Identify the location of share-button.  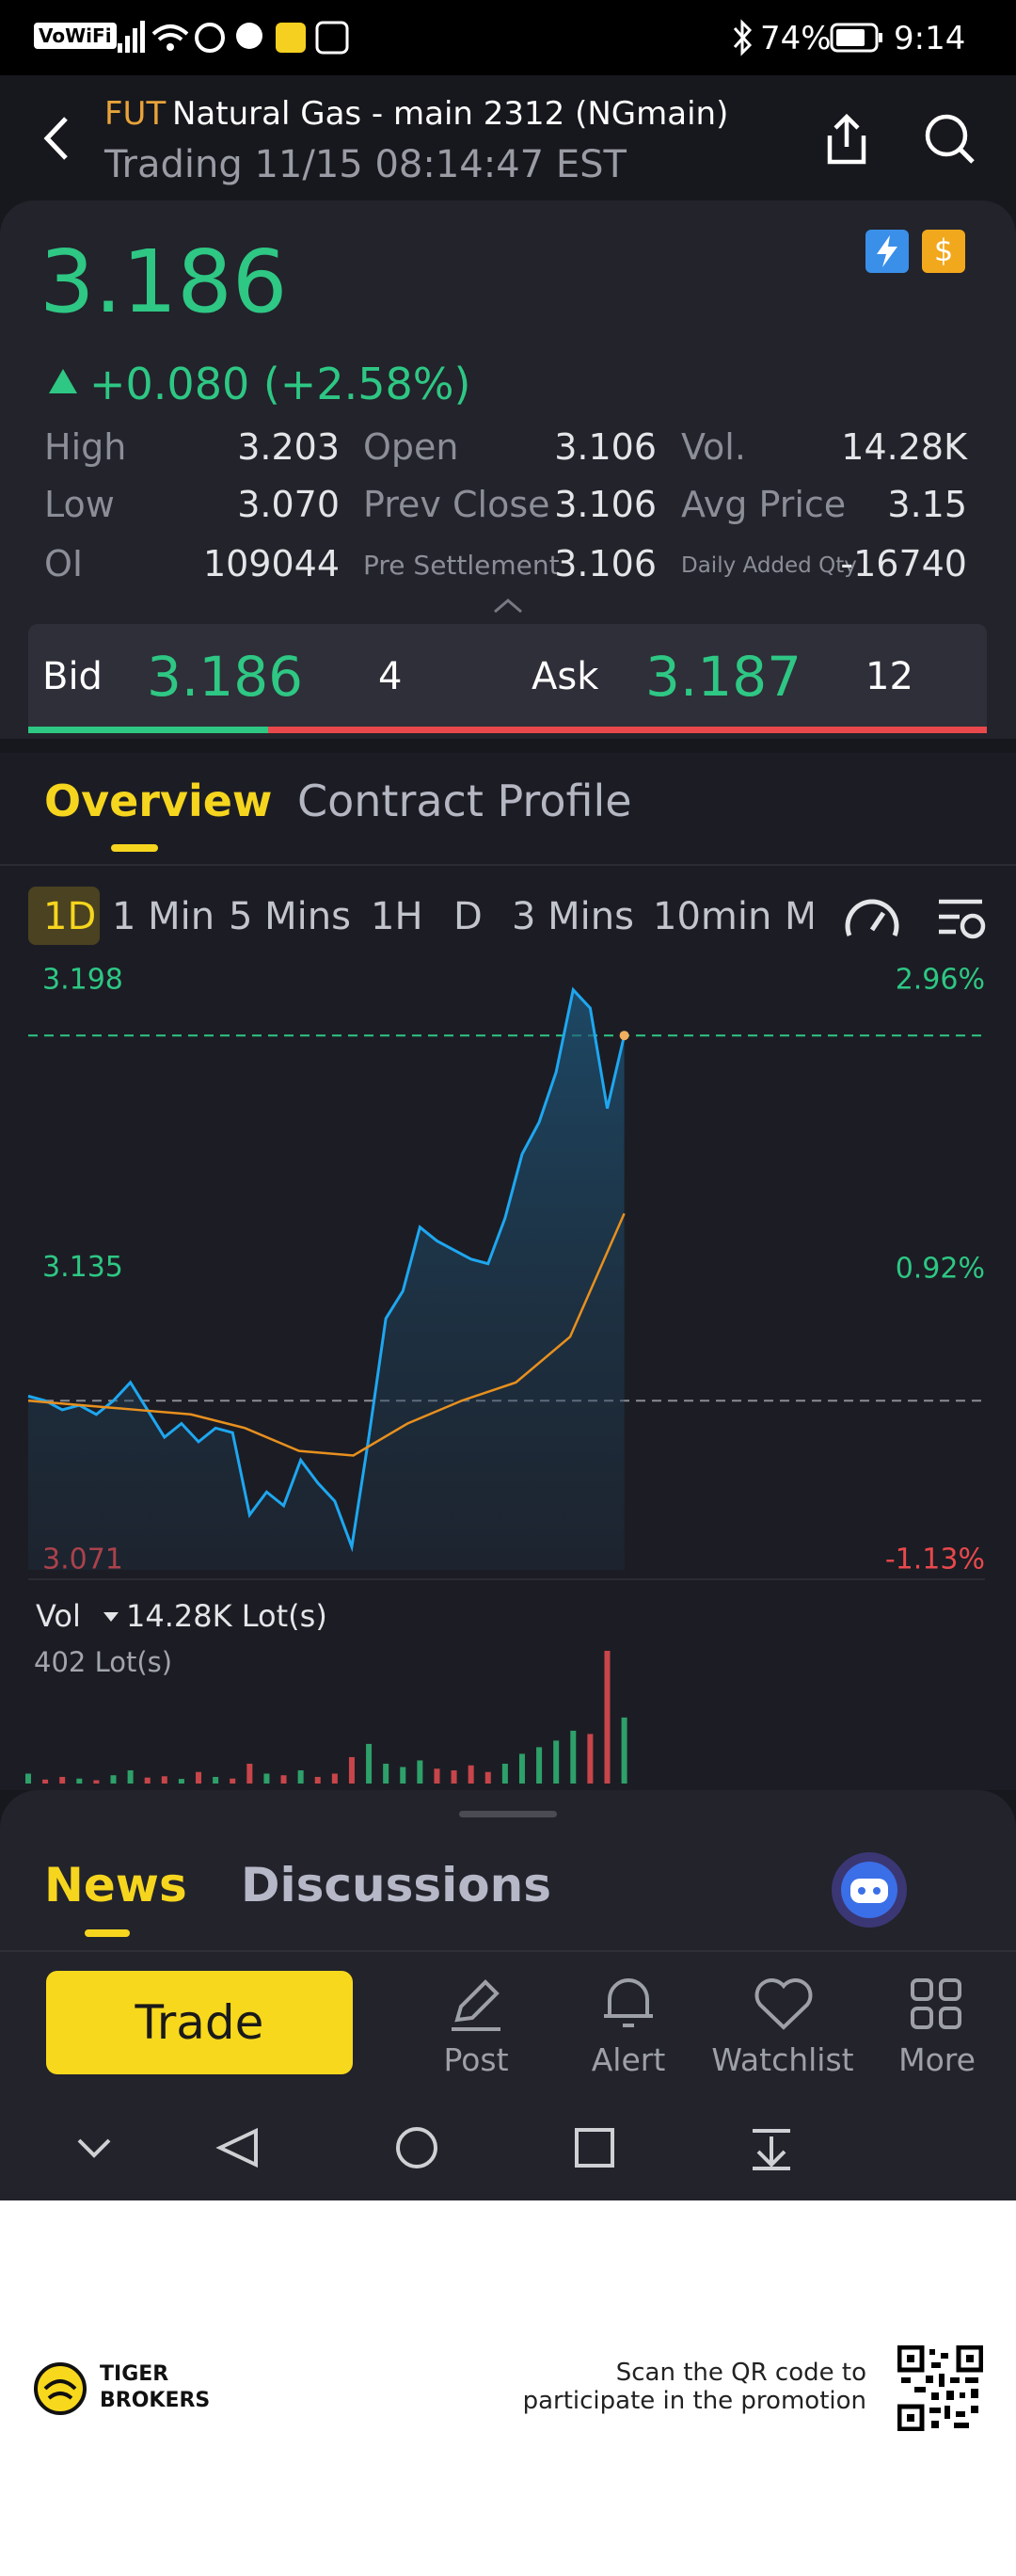
(847, 139).